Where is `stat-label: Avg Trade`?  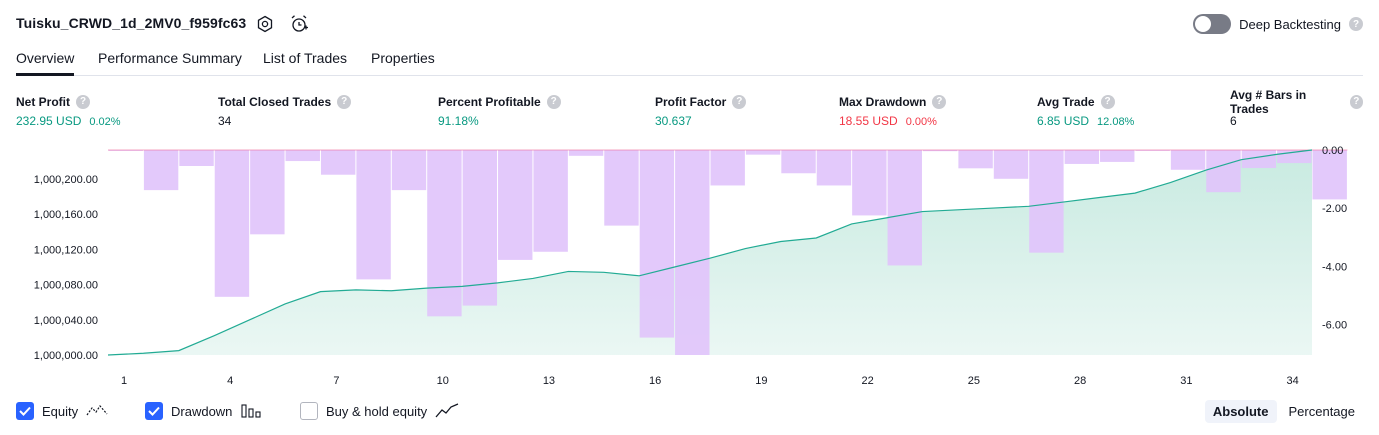
stat-label: Avg Trade is located at coordinates (1066, 101).